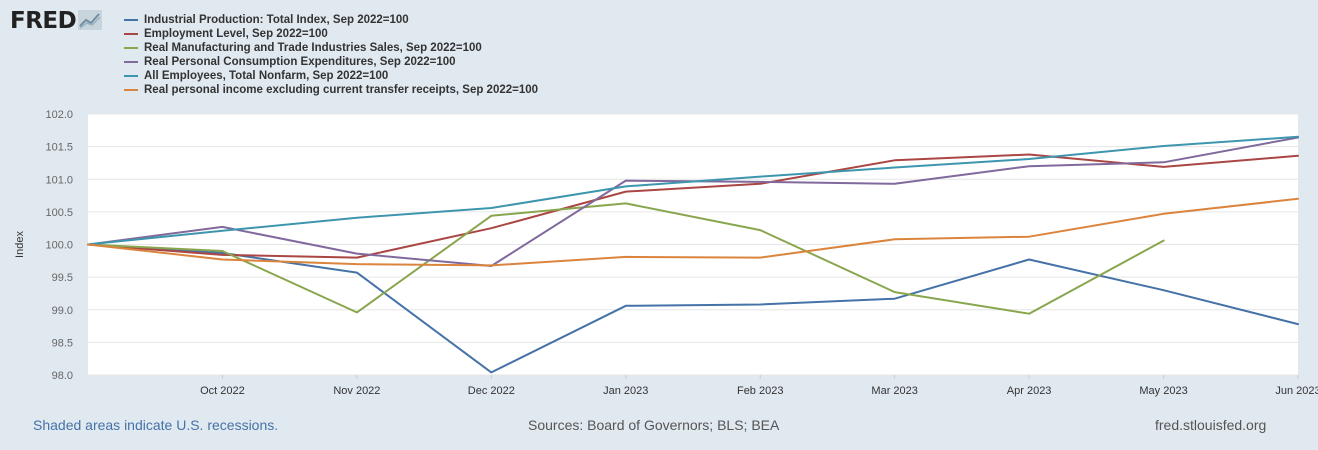  What do you see at coordinates (625, 391) in the screenshot?
I see `x-tick-label: Jan 2023` at bounding box center [625, 391].